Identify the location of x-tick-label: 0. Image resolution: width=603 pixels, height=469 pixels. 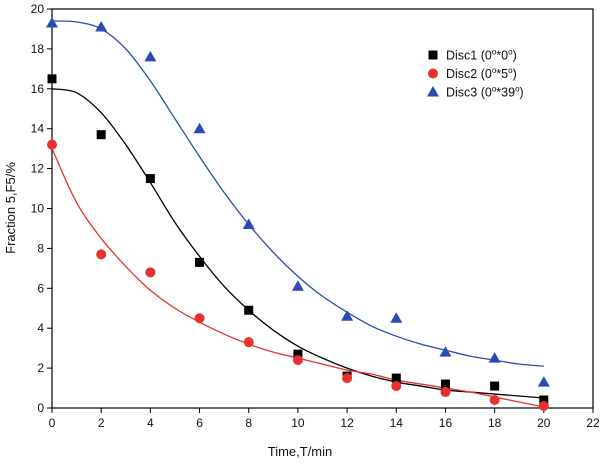
(52, 423).